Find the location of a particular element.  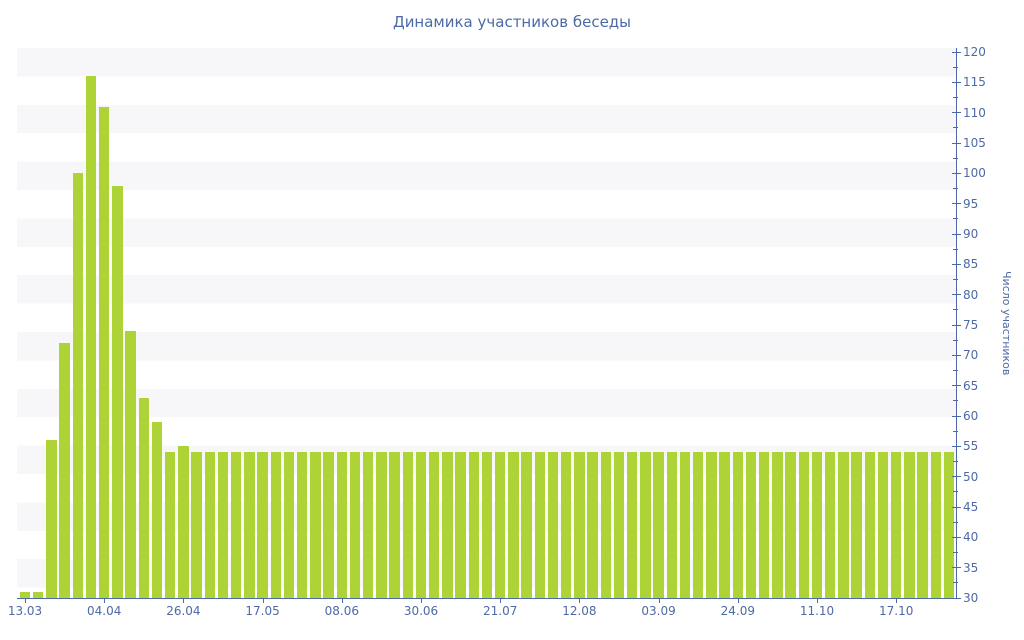

y-tick-label: 50 is located at coordinates (971, 476).